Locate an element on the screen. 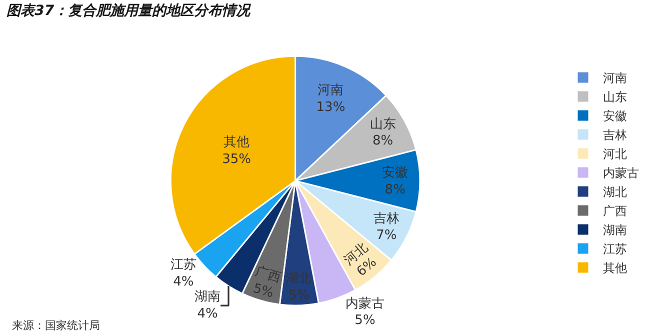 Image resolution: width=664 pixels, height=333 pixels. legend-label: 湖北 is located at coordinates (615, 192).